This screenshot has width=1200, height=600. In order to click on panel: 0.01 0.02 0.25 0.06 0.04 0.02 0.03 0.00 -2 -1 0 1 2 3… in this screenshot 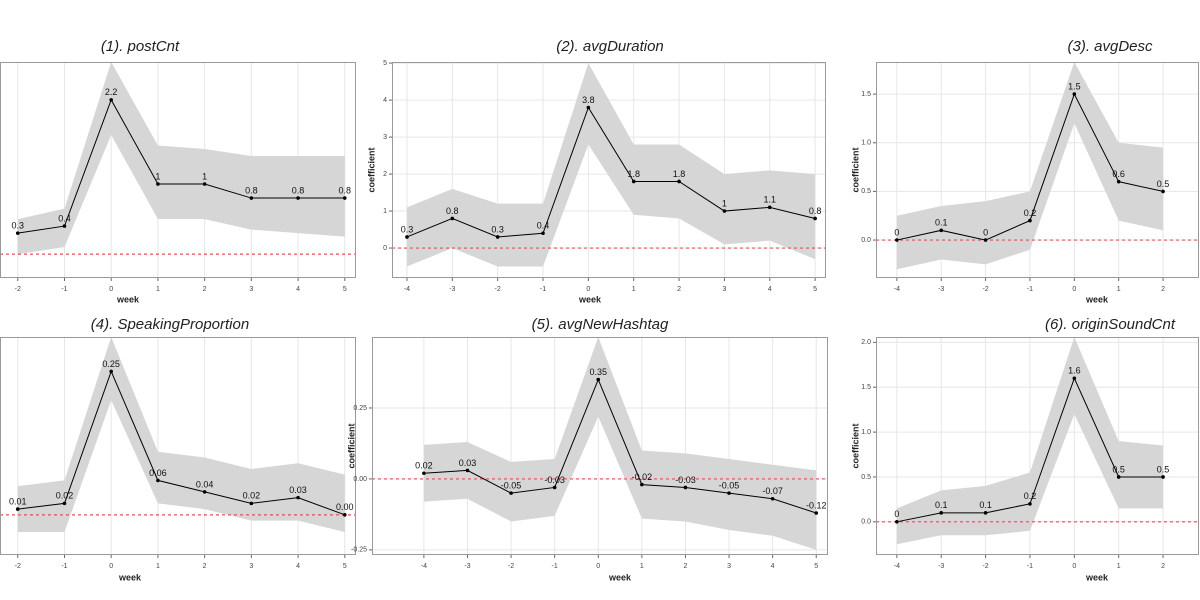, I will do `click(178, 449)`.